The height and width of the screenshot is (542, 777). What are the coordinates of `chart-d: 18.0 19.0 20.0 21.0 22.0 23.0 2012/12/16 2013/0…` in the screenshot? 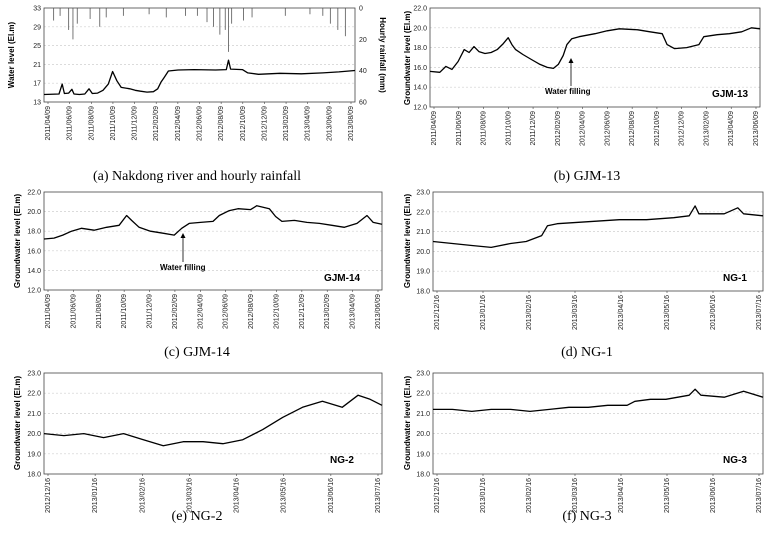 It's located at (583, 275).